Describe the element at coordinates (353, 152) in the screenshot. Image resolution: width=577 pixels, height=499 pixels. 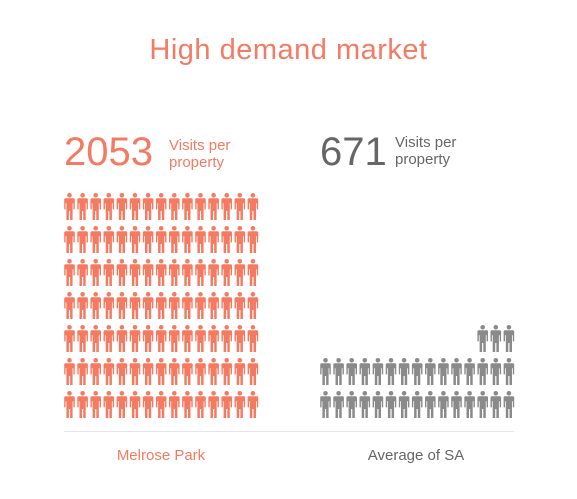
I see `sa-value: 671` at that location.